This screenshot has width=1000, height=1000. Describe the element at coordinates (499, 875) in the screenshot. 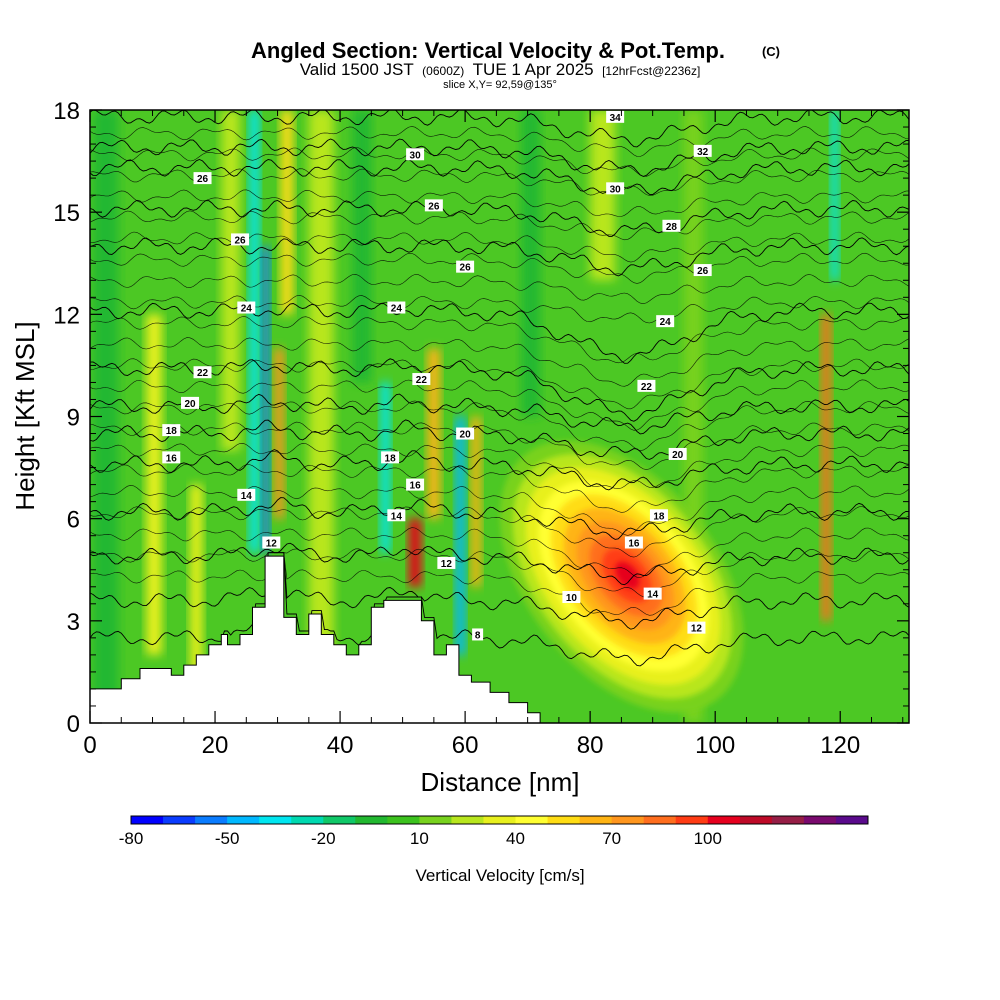

I see `colorbar-label: Vertical Velocity [cm/s]` at that location.